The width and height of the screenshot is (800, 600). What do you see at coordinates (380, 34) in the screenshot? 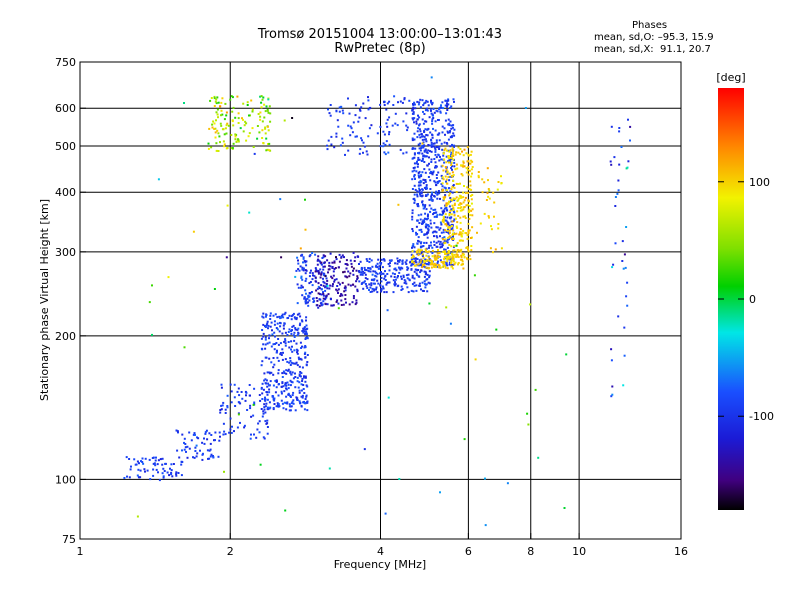
I see `chart-title: Tromsø 20151004 13:00:00–13:01:43` at bounding box center [380, 34].